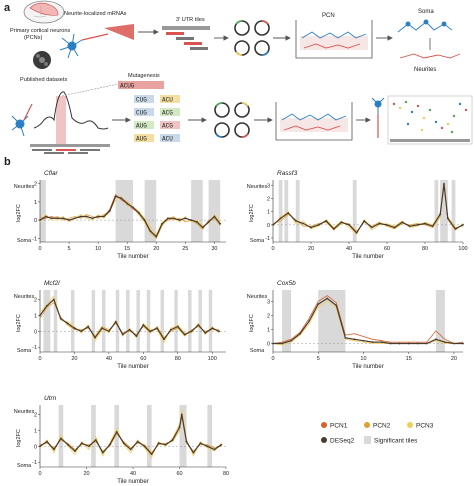  Describe the element at coordinates (24, 466) in the screenshot. I see `y-label-soma: Soma` at that location.